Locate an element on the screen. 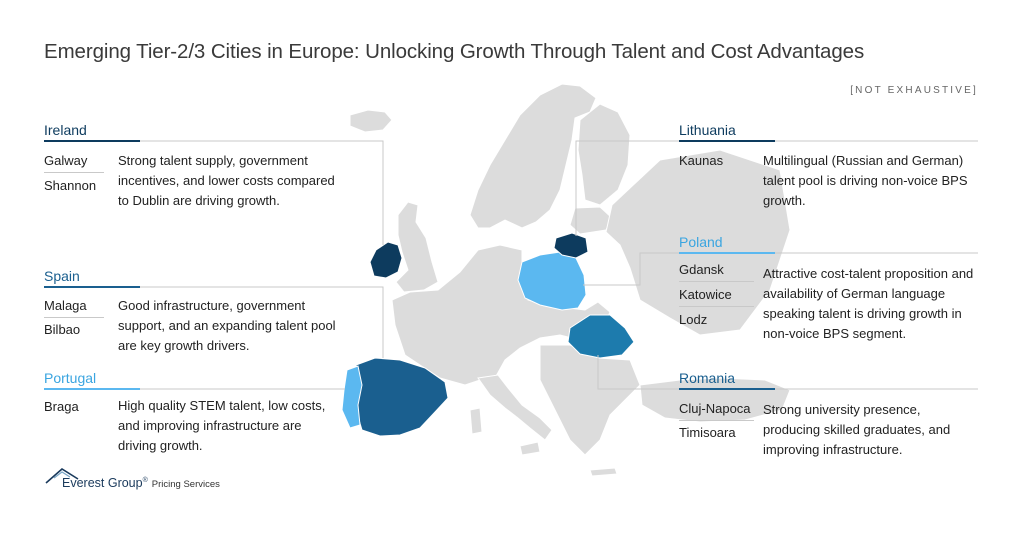 Image resolution: width=1022 pixels, height=535 pixels. connector-romania is located at coordinates (787, 372).